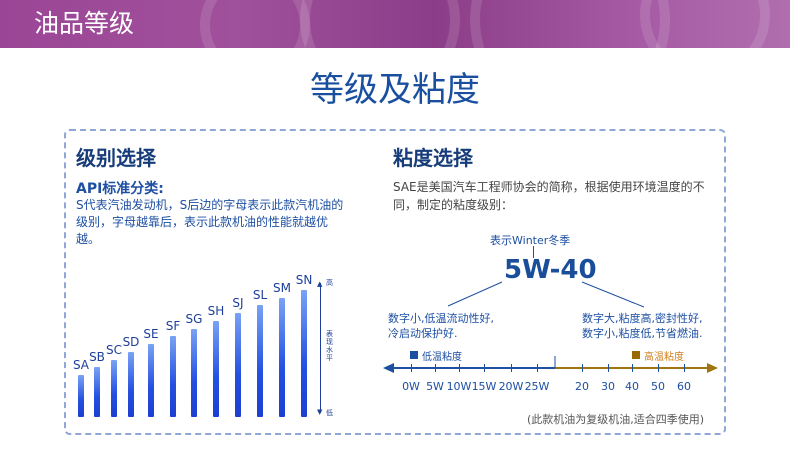  What do you see at coordinates (304, 353) in the screenshot?
I see `grade-bar-sn` at bounding box center [304, 353].